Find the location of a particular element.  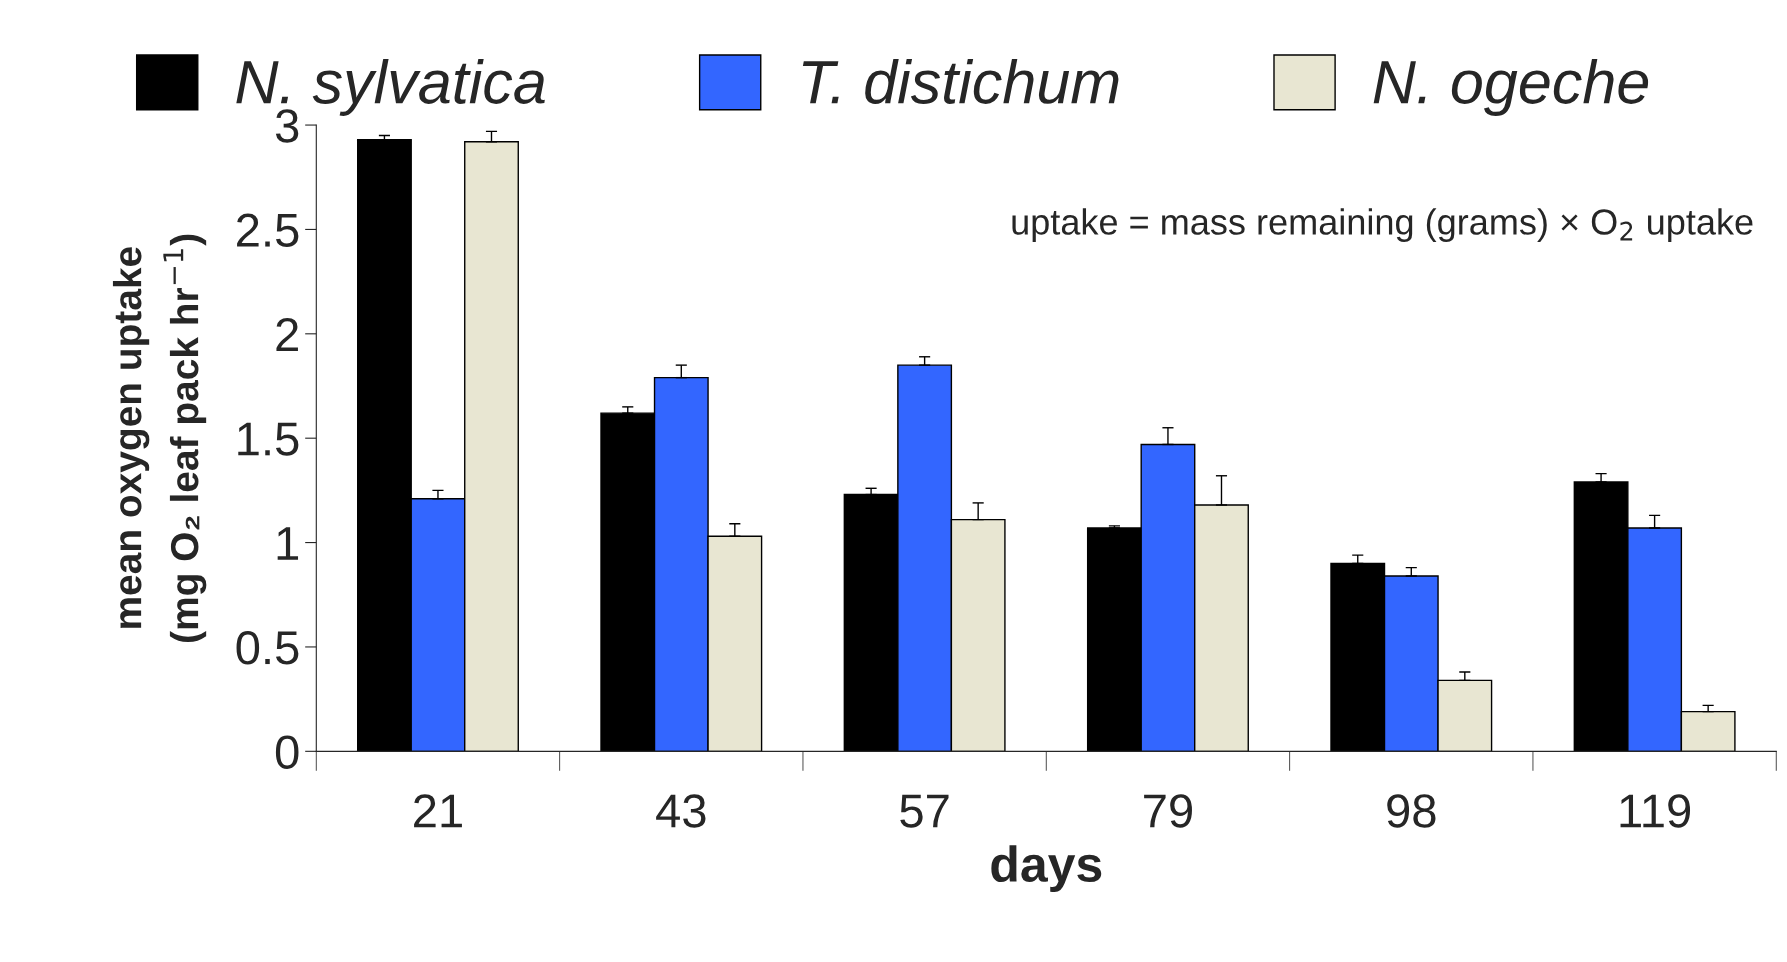

x-tick-label: 79 is located at coordinates (1168, 811).